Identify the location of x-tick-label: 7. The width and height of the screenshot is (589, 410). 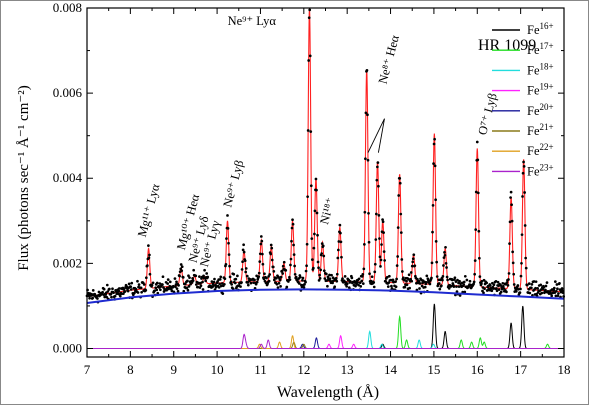
(87, 369).